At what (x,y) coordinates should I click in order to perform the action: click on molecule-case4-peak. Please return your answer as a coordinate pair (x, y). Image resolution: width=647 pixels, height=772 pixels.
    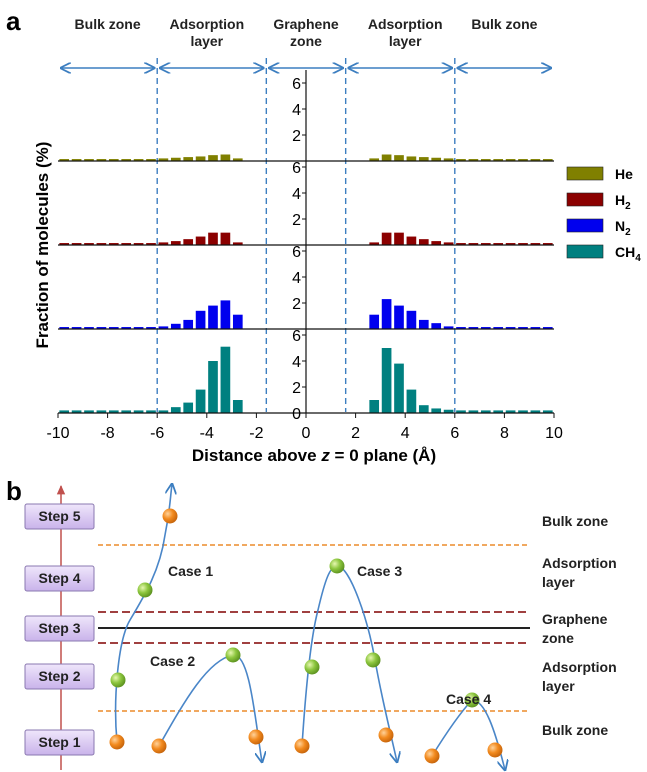
    Looking at the image, I should click on (472, 700).